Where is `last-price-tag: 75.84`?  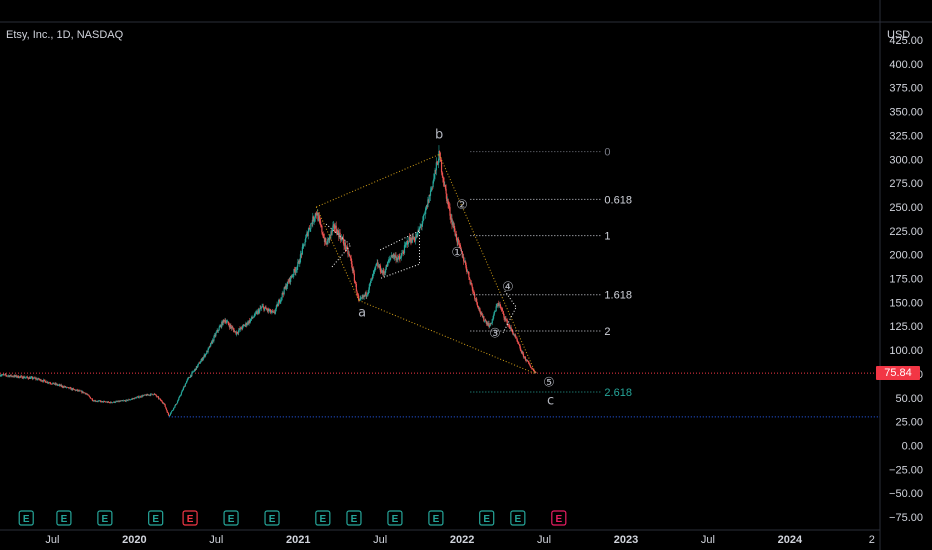 last-price-tag: 75.84 is located at coordinates (898, 373).